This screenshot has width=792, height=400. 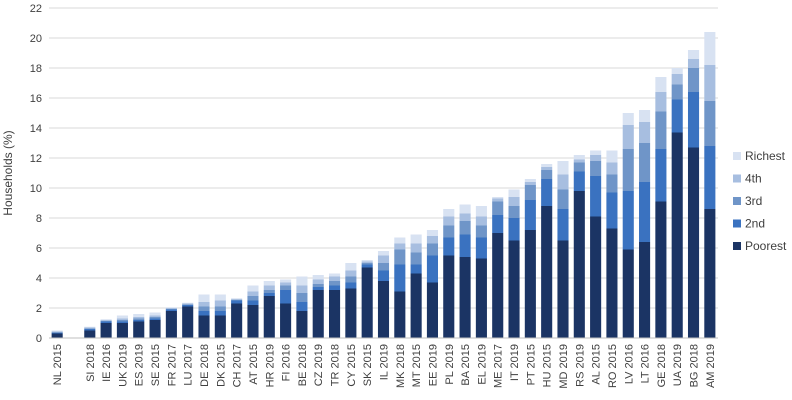 What do you see at coordinates (737, 223) in the screenshot?
I see `legend-swatch` at bounding box center [737, 223].